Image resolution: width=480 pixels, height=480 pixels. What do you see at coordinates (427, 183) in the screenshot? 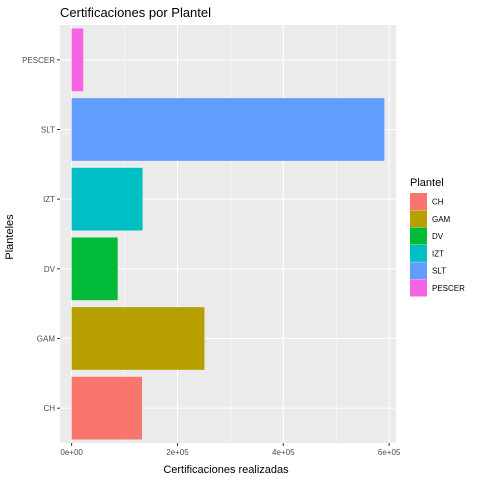
I see `legend-title: Plantel` at bounding box center [427, 183].